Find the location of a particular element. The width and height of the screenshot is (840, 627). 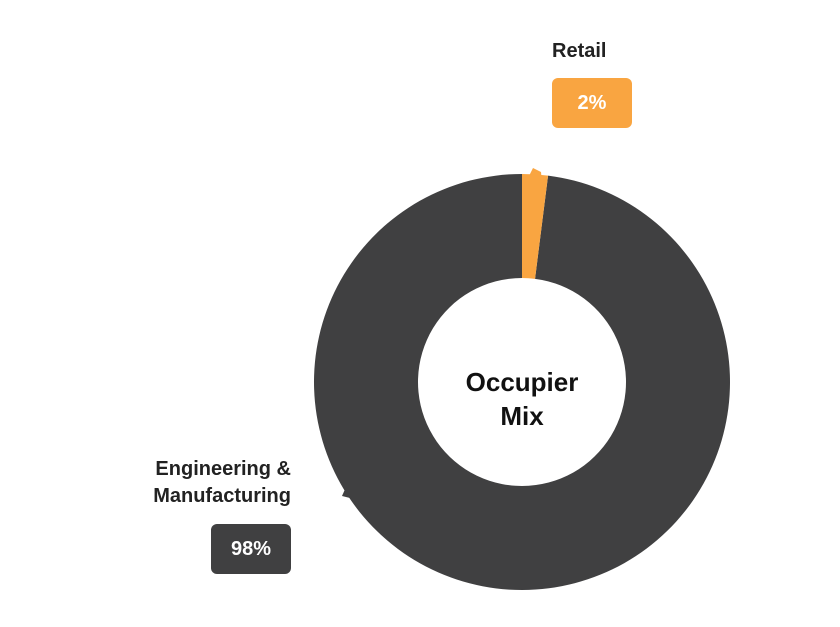

category-label: Engineering & Manufacturing is located at coordinates (222, 482).